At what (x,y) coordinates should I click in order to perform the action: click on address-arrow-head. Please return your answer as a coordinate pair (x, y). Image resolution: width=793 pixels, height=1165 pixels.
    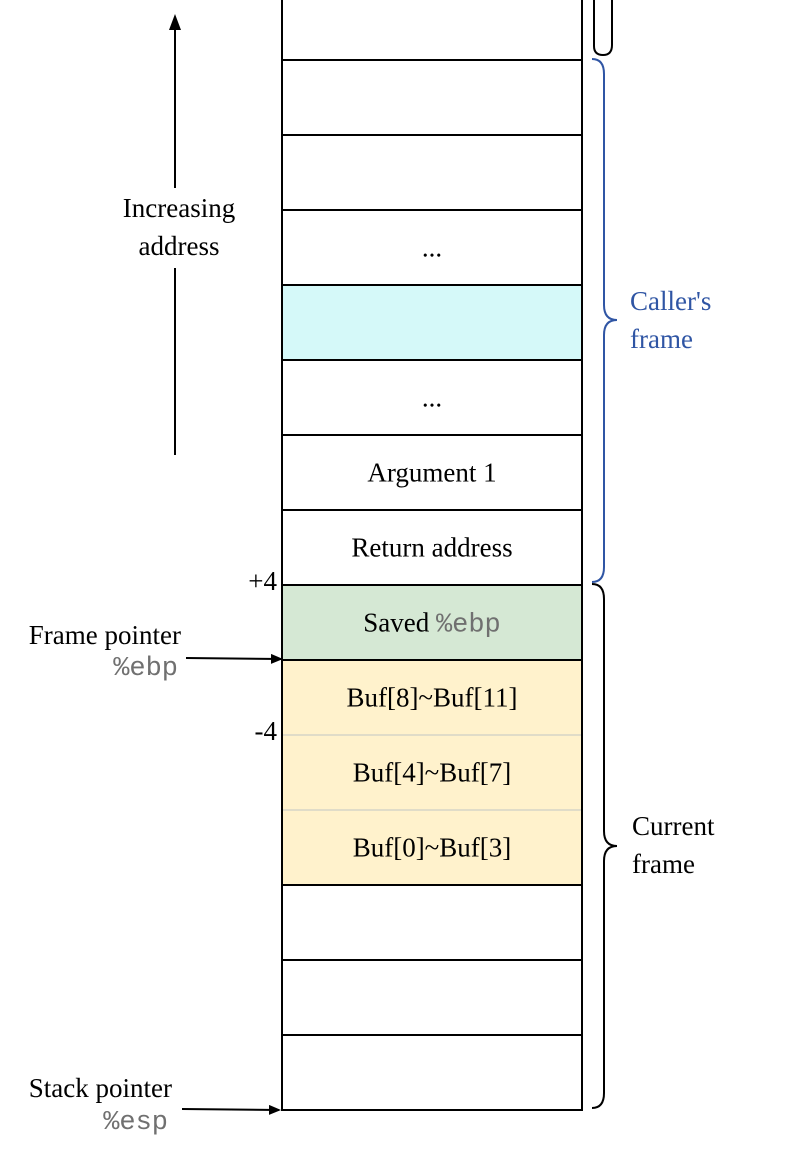
    Looking at the image, I should click on (175, 22).